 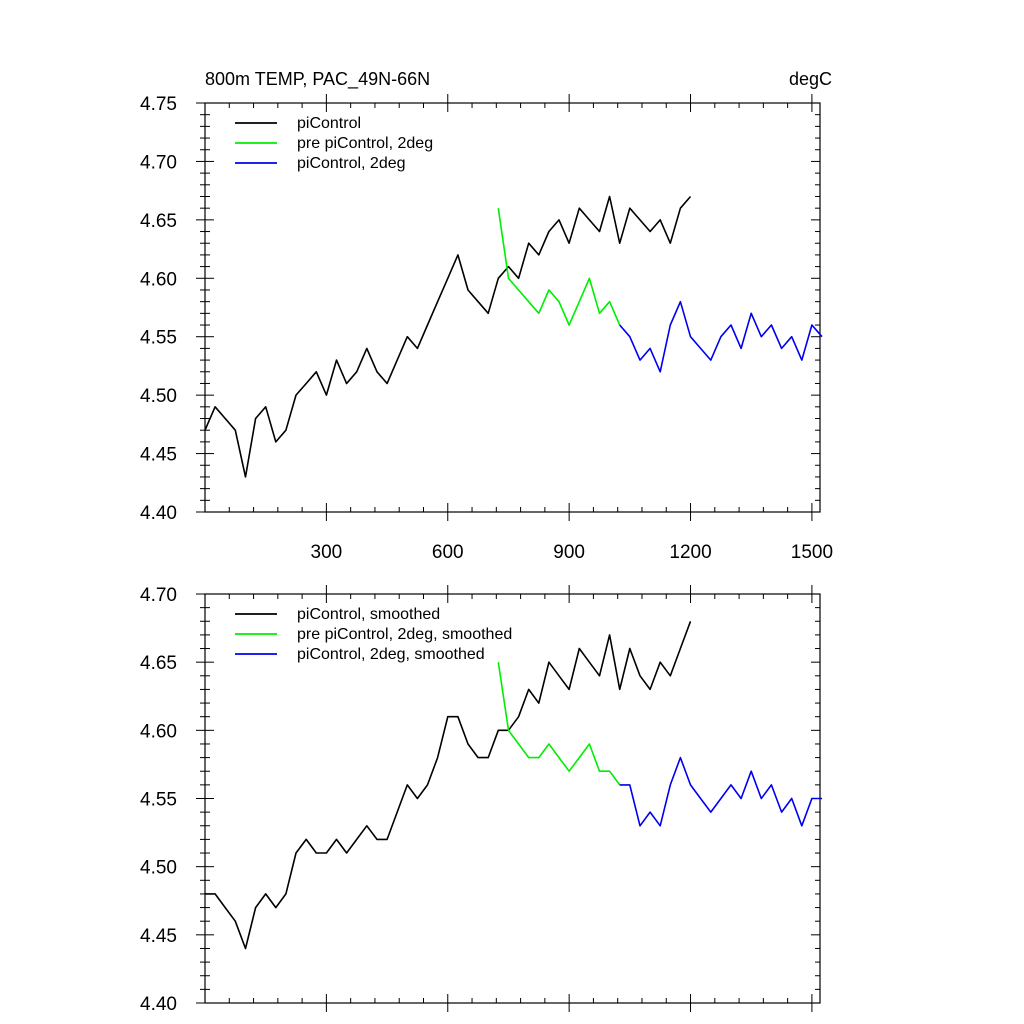 What do you see at coordinates (368, 614) in the screenshot?
I see `legend-label: piControl, smoothed` at bounding box center [368, 614].